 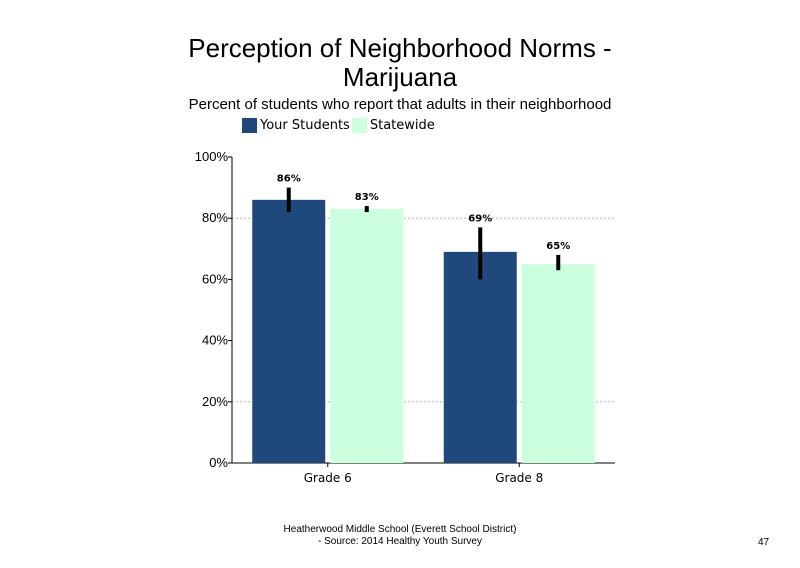 What do you see at coordinates (328, 478) in the screenshot?
I see `x-tick-label-grade-6: Grade 6` at bounding box center [328, 478].